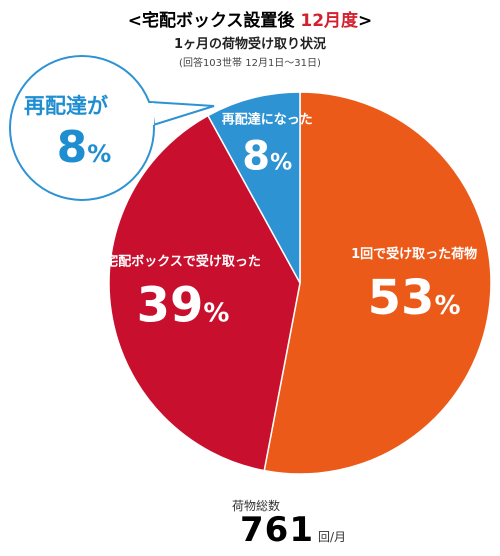 Image resolution: width=500 pixels, height=556 pixels. I want to click on callout-circle, so click(82, 128).